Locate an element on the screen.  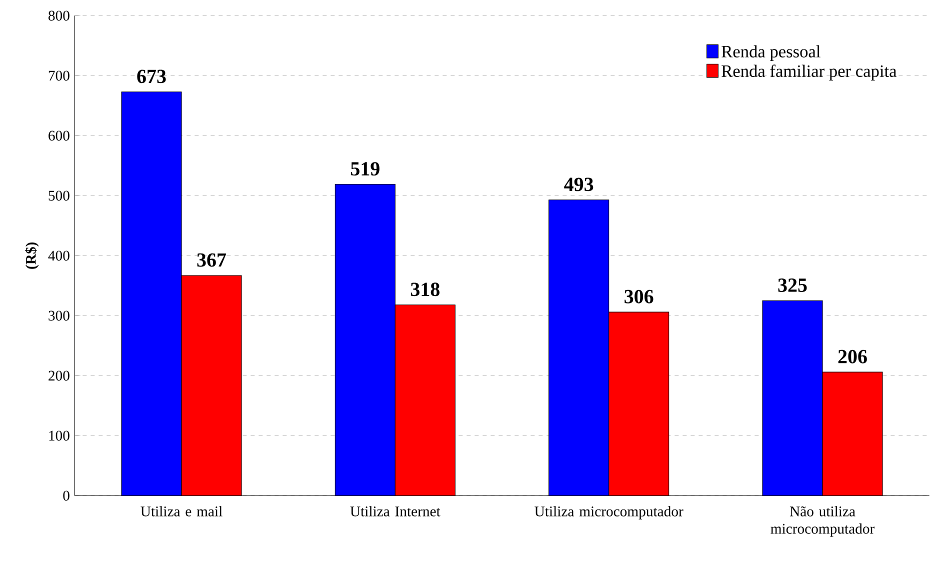
x-tick-label: Utiliza e mail is located at coordinates (181, 511).